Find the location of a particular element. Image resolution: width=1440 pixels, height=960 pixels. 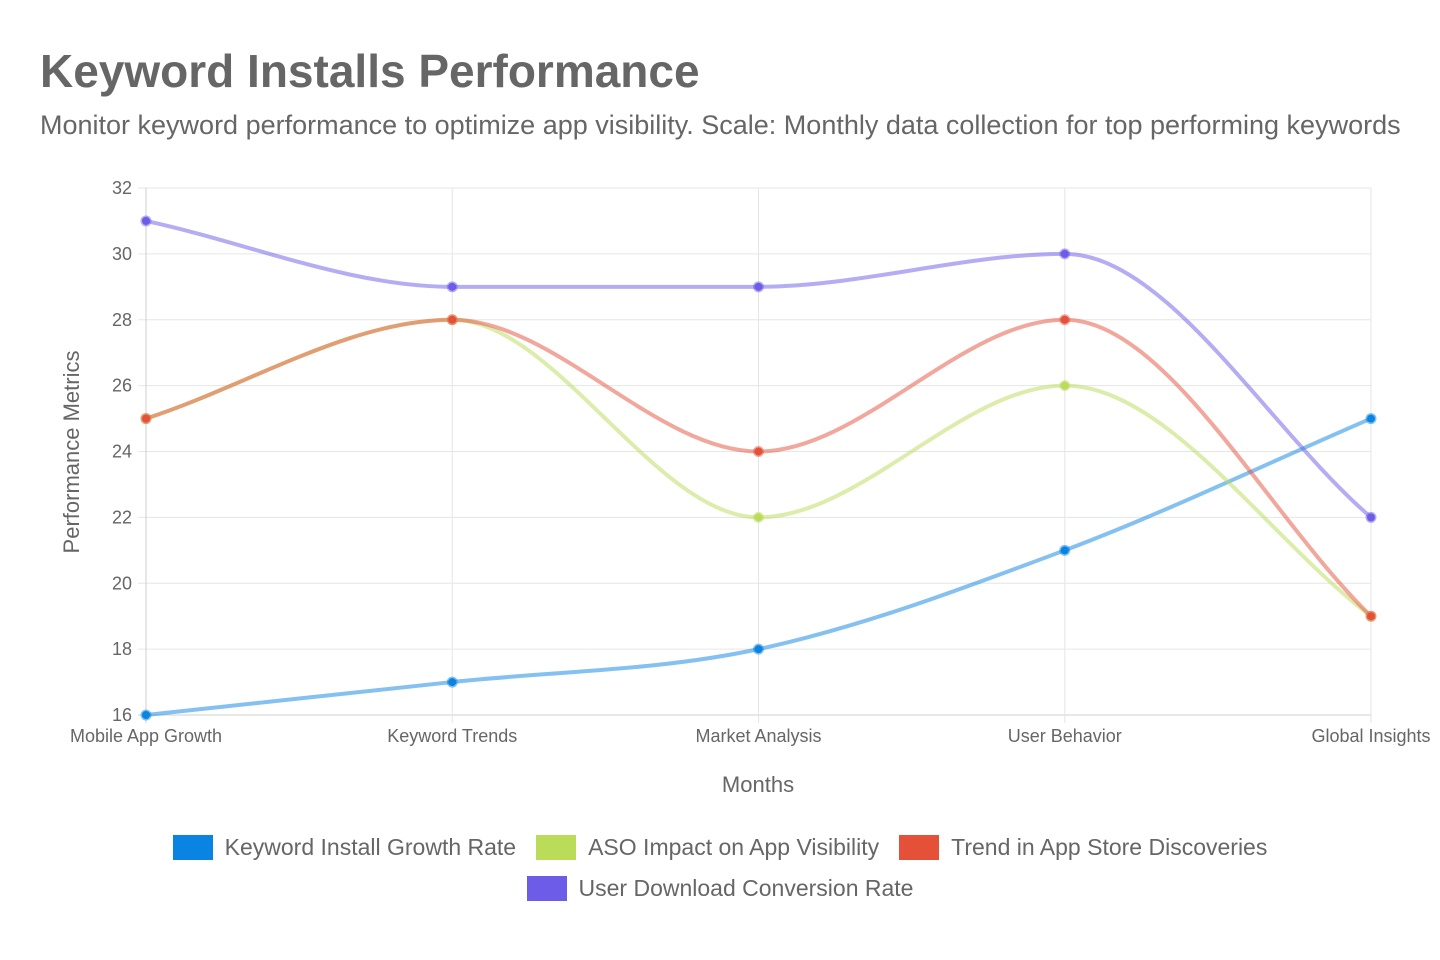

y-tick-label: 20 is located at coordinates (122, 583).